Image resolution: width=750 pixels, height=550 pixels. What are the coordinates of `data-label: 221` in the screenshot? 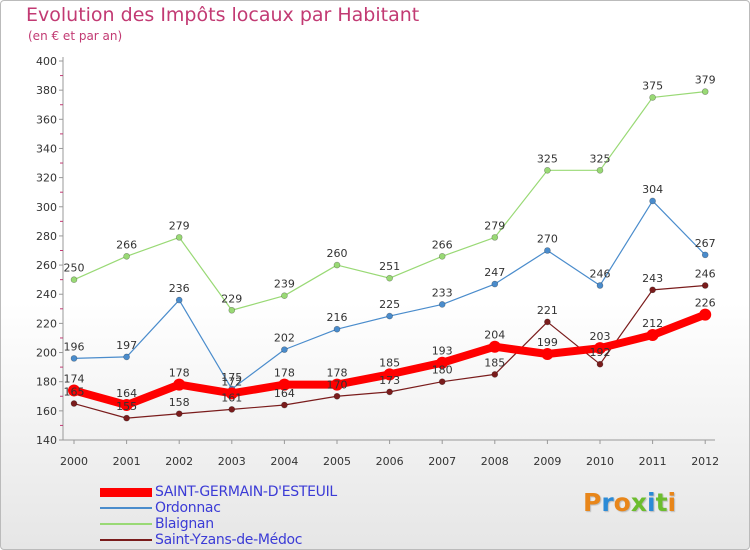 It's located at (547, 310).